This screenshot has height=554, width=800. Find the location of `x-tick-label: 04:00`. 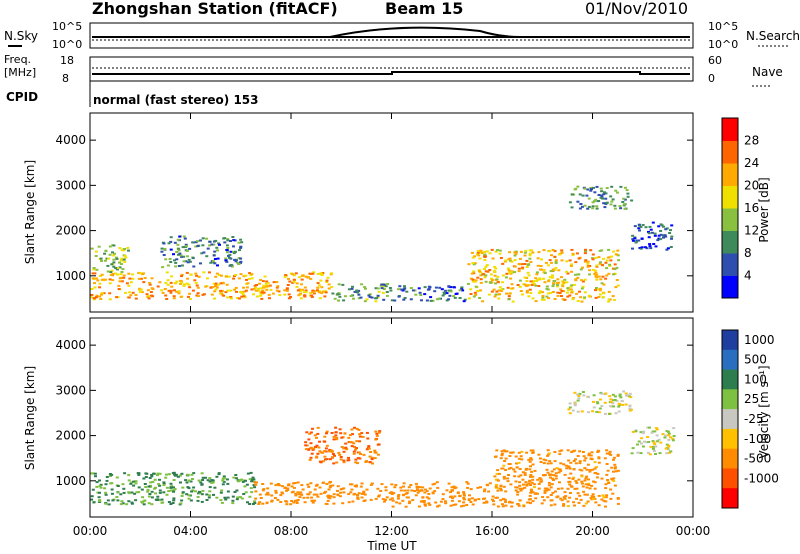

x-tick-label: 04:00 is located at coordinates (190, 531).